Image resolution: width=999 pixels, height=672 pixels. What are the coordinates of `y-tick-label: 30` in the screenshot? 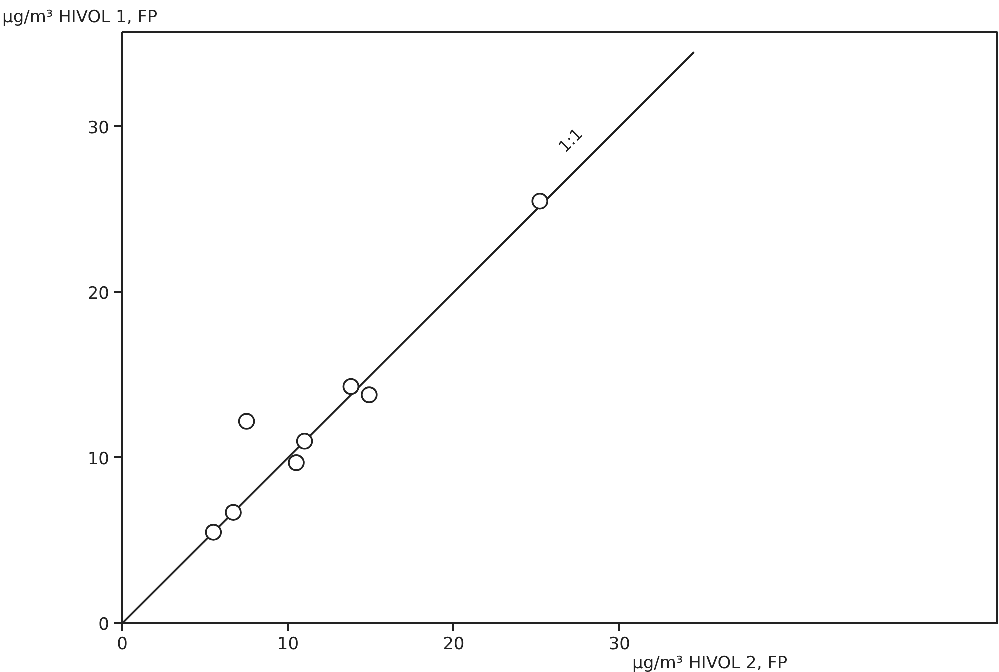 It's located at (99, 128).